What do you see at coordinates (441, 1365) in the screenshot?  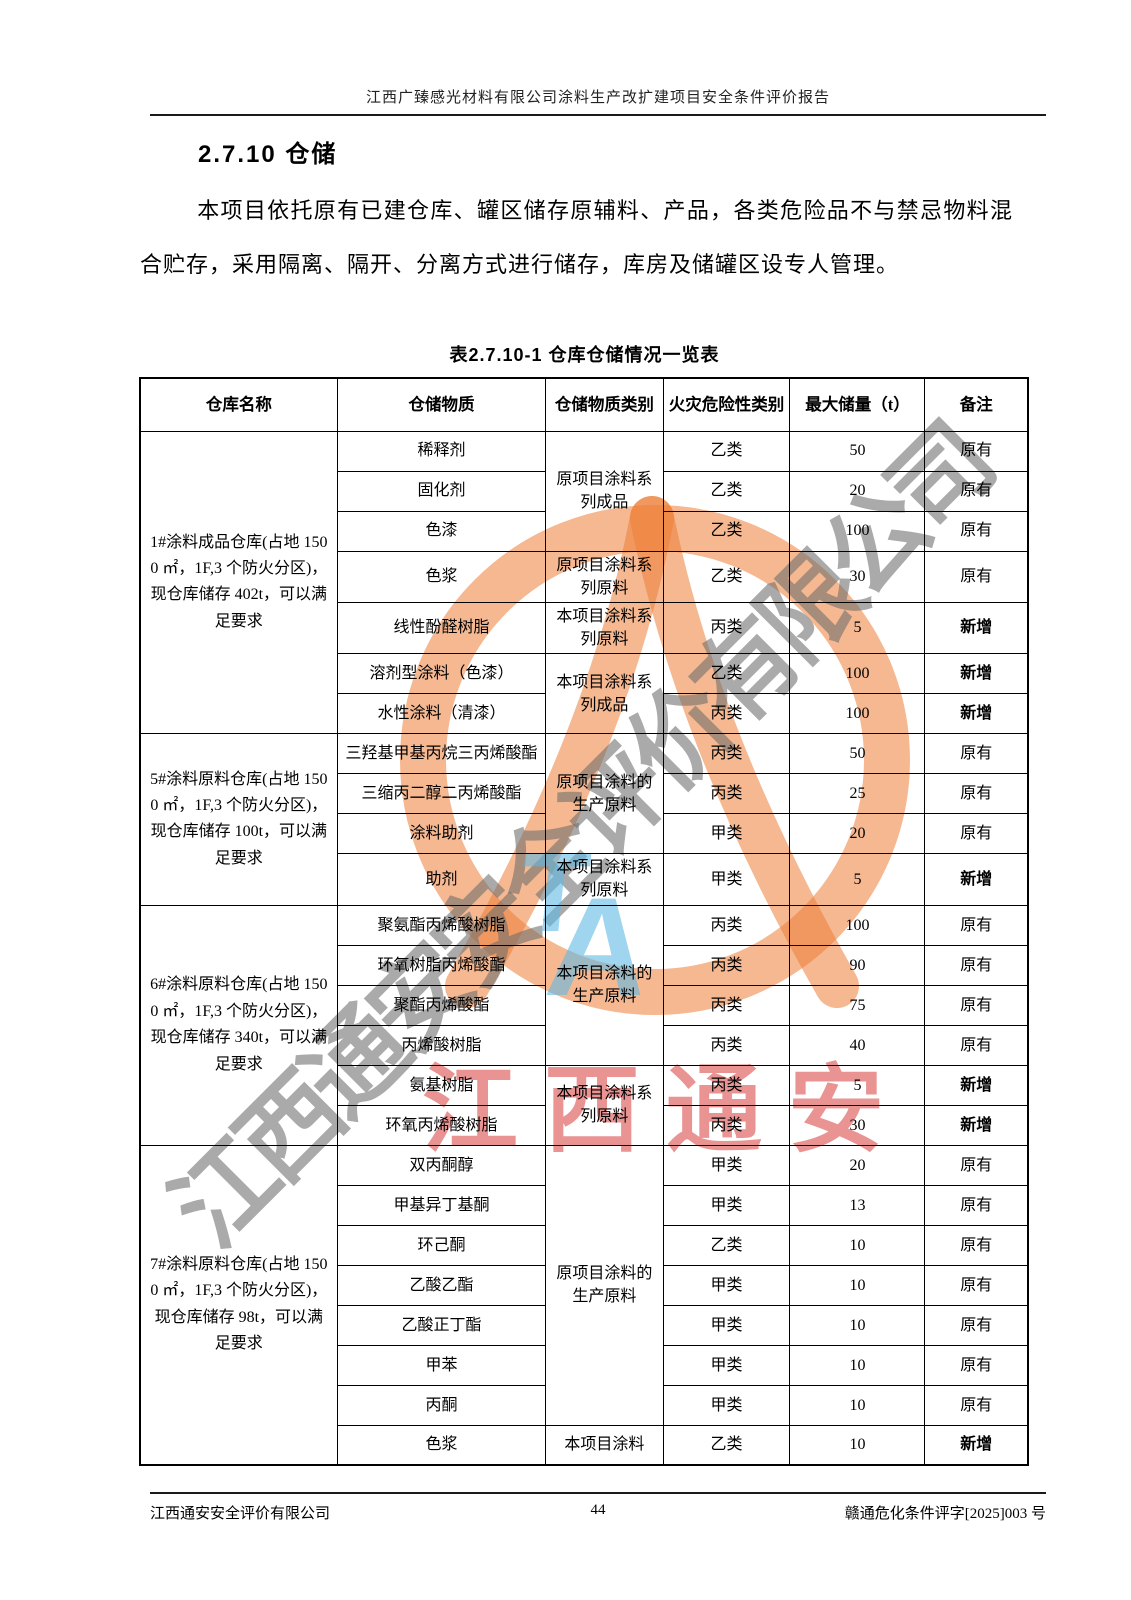 I see `table-cell: 甲苯` at bounding box center [441, 1365].